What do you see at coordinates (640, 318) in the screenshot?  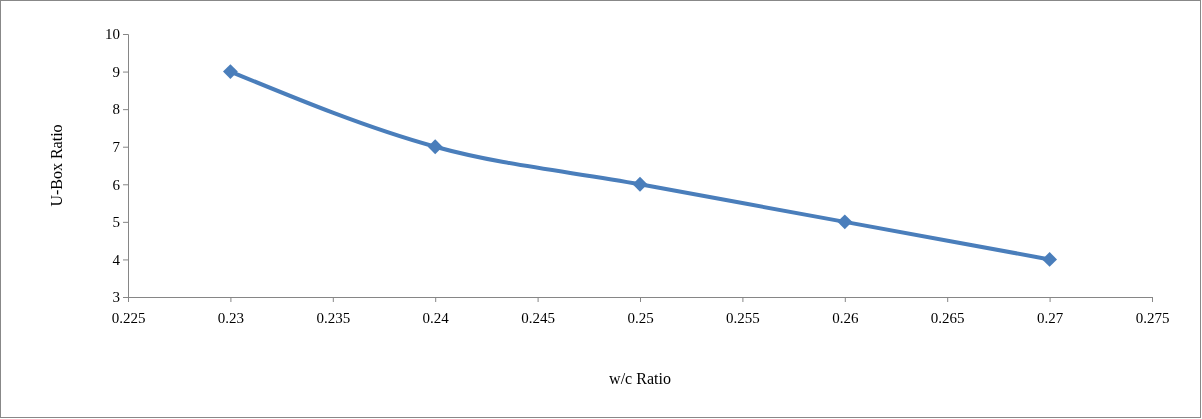 I see `x-tick-label: 0.25` at bounding box center [640, 318].